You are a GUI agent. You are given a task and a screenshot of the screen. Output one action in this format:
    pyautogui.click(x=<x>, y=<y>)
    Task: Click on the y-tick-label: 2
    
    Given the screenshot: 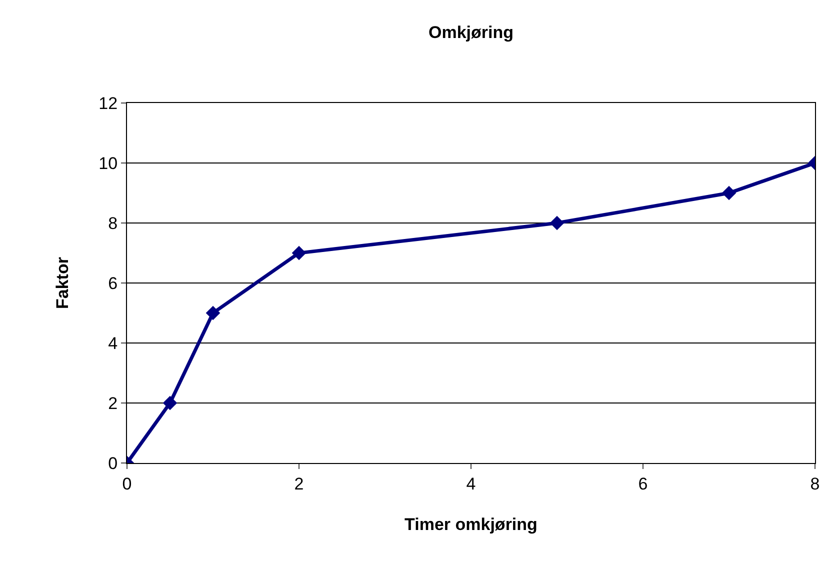 What is the action you would take?
    pyautogui.click(x=113, y=403)
    